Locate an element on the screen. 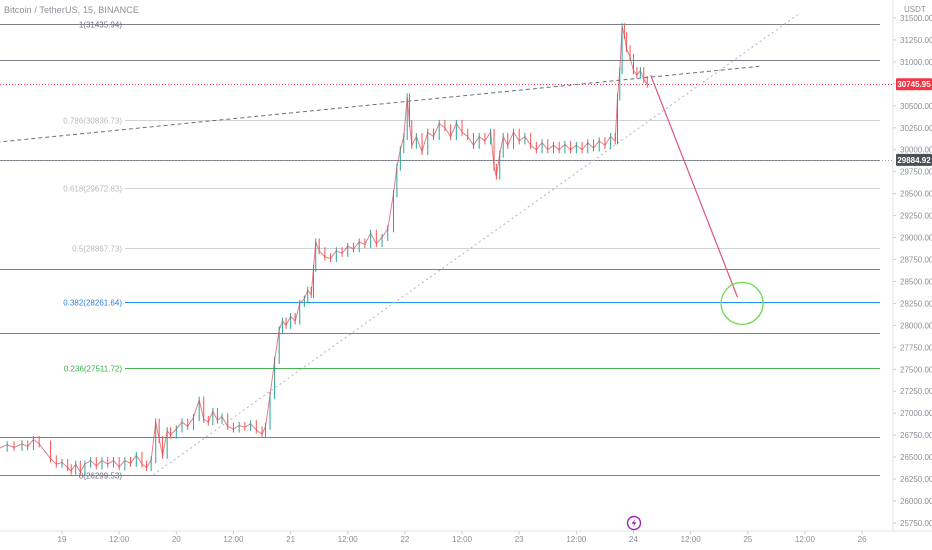 The height and width of the screenshot is (550, 932). y-tick-label: 28000.00 is located at coordinates (916, 325).